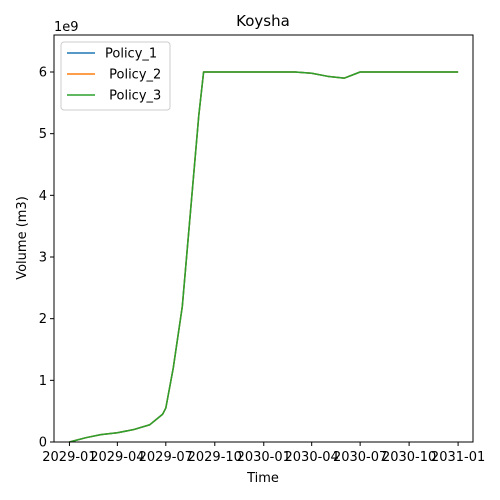  What do you see at coordinates (215, 457) in the screenshot?
I see `x-tick-label: 2029-10` at bounding box center [215, 457].